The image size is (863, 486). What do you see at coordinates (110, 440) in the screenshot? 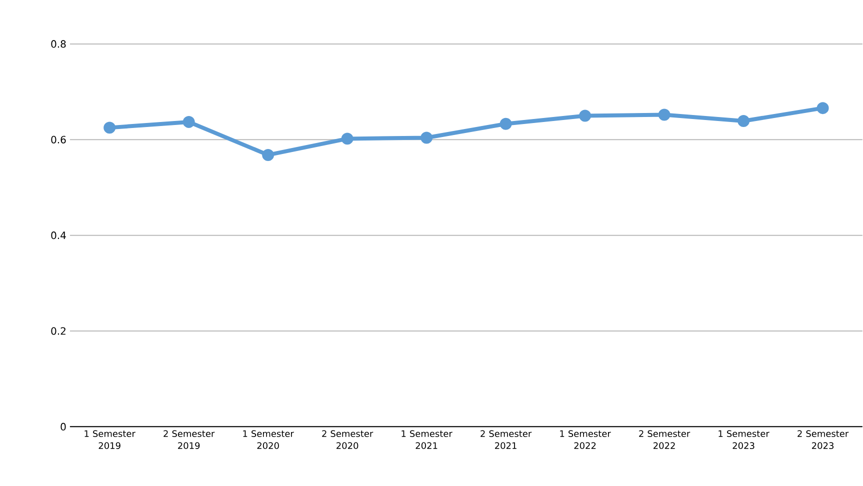
I see `x-tick-label: 1 Semester 2019` at bounding box center [110, 440].